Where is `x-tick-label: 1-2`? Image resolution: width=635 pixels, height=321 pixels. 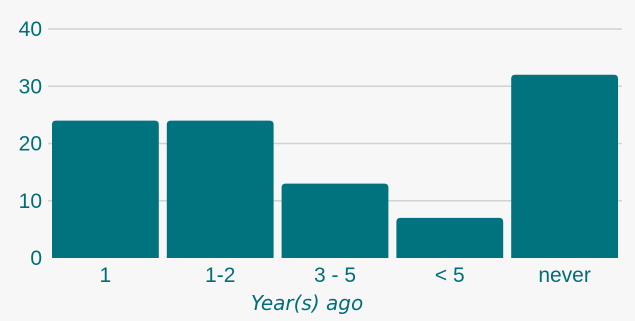 x-tick-label: 1-2 is located at coordinates (220, 275).